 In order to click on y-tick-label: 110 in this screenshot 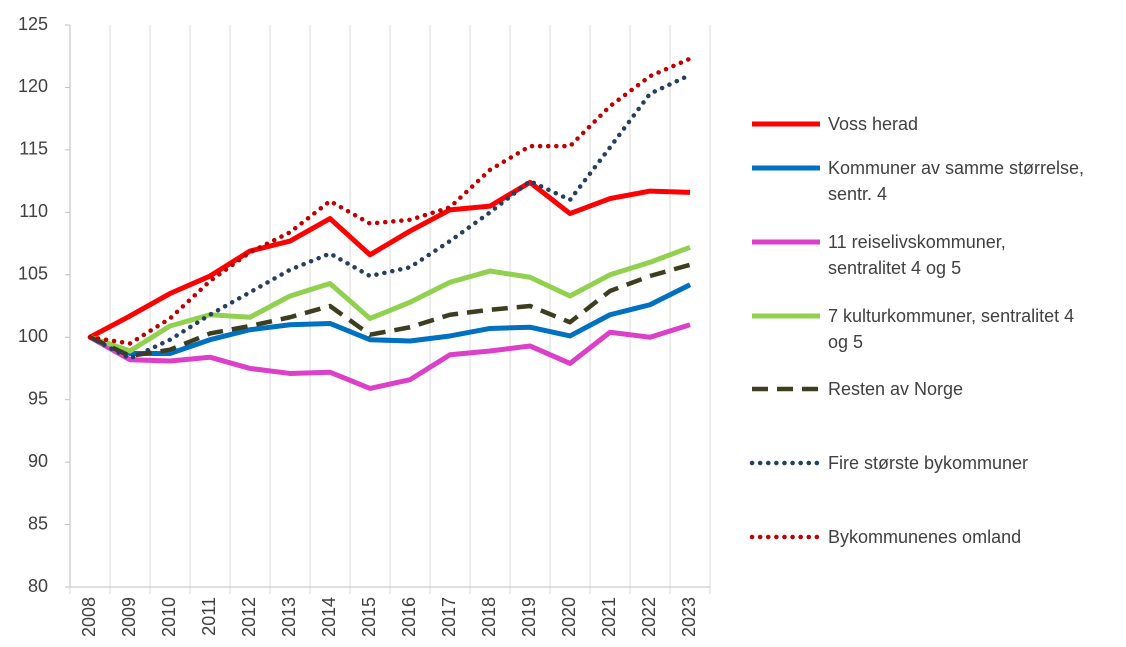, I will do `click(33, 211)`.